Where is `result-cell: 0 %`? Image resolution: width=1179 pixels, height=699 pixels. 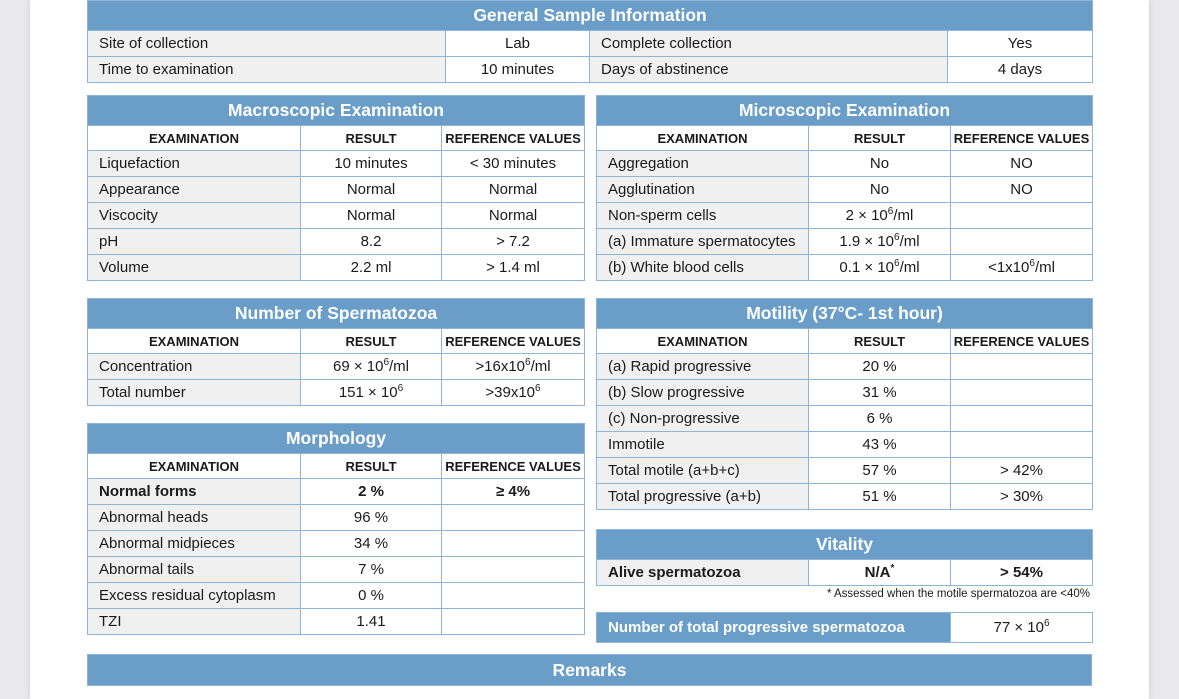 result-cell: 0 % is located at coordinates (371, 595).